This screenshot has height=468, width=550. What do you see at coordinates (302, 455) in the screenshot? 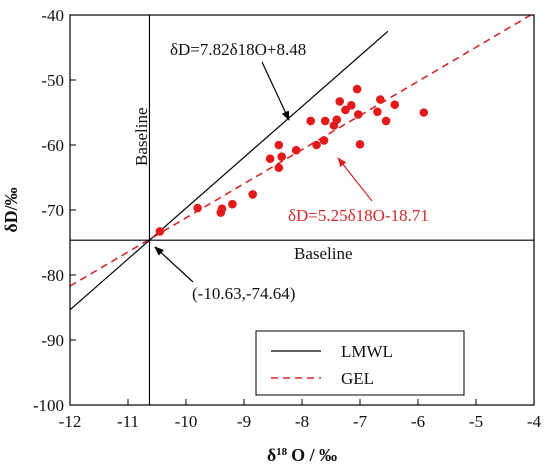
I see `x-axis-title: δ18 O / ‰` at bounding box center [302, 455].